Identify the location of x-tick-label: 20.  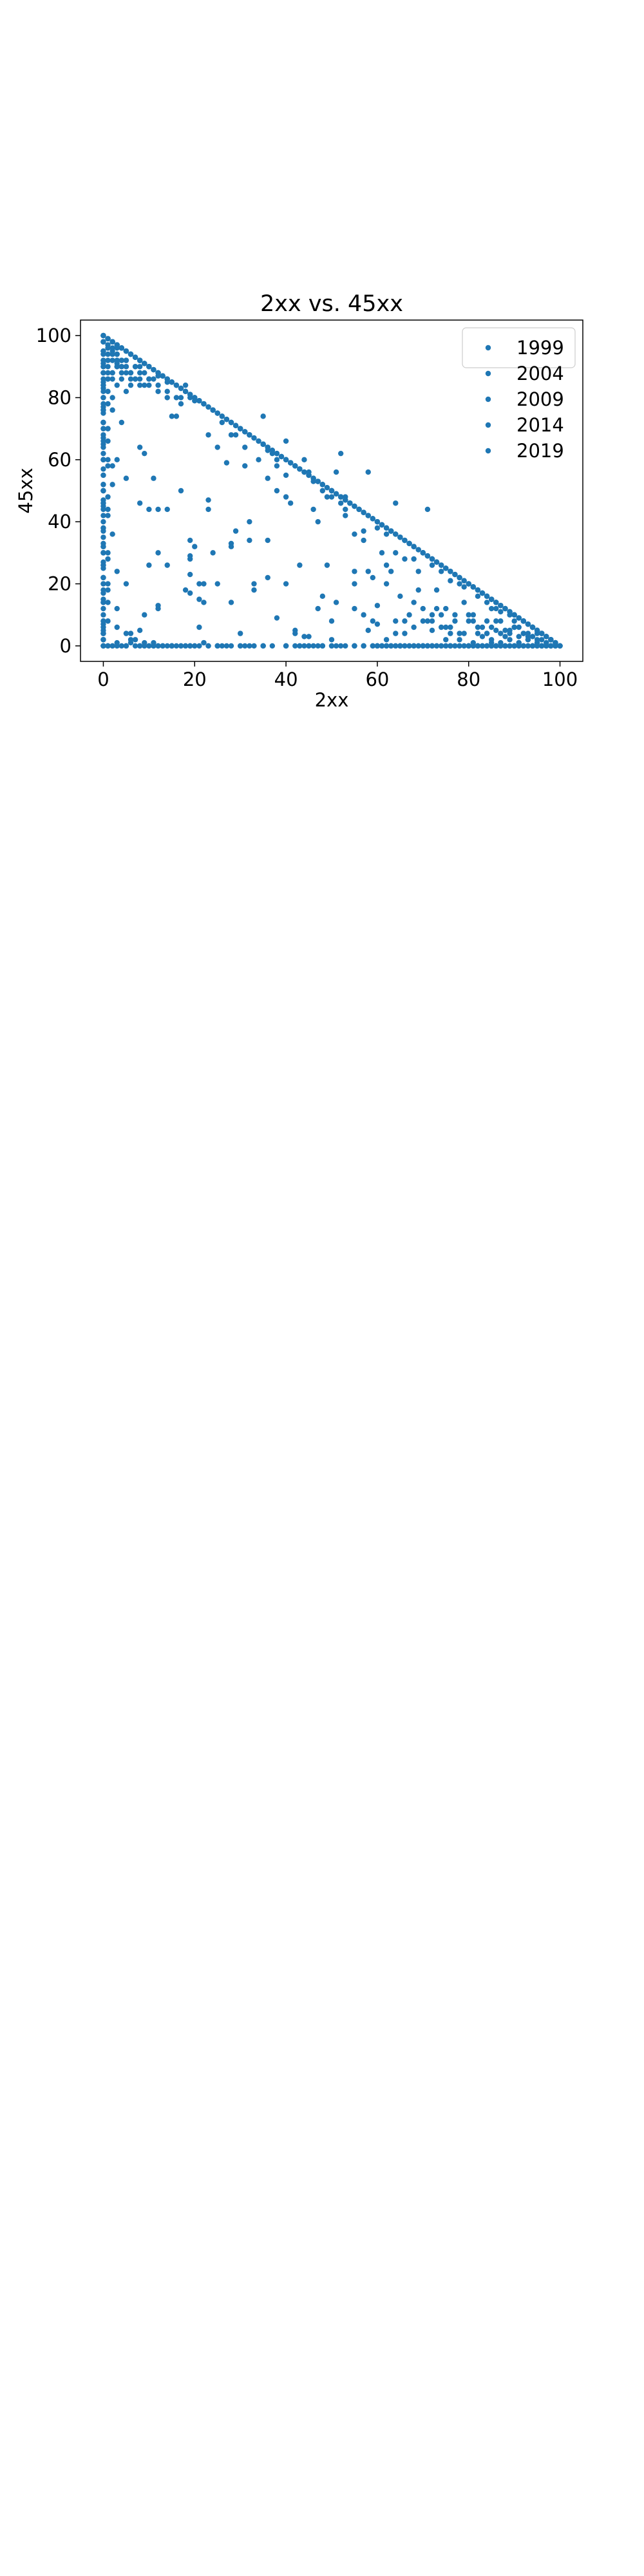
(195, 679).